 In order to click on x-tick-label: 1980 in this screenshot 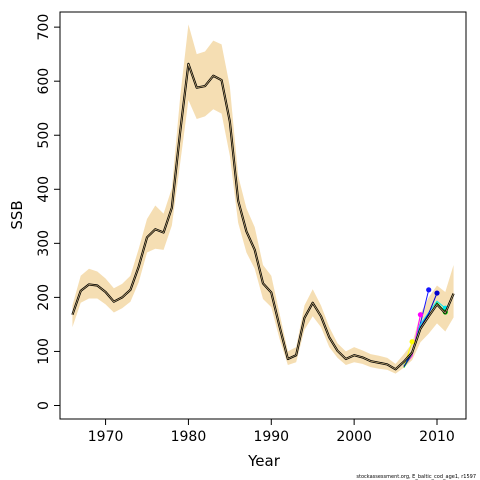, I will do `click(189, 437)`.